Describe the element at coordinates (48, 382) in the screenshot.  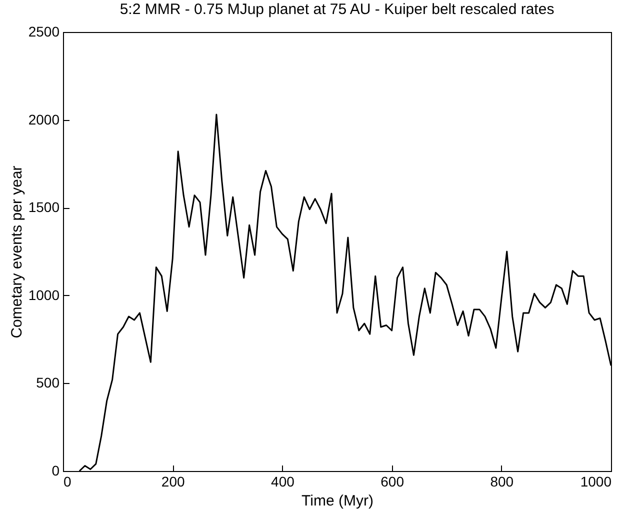
I see `y-tick-label: 500` at that location.